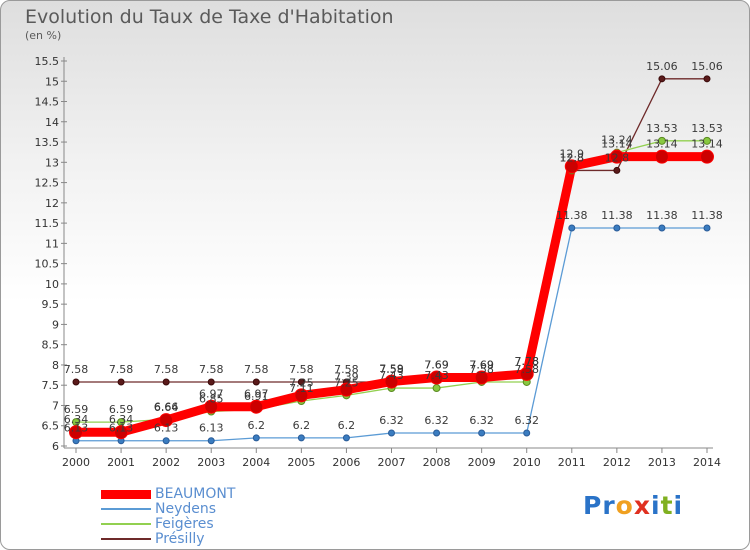  I want to click on logo-letter: o, so click(624, 505).